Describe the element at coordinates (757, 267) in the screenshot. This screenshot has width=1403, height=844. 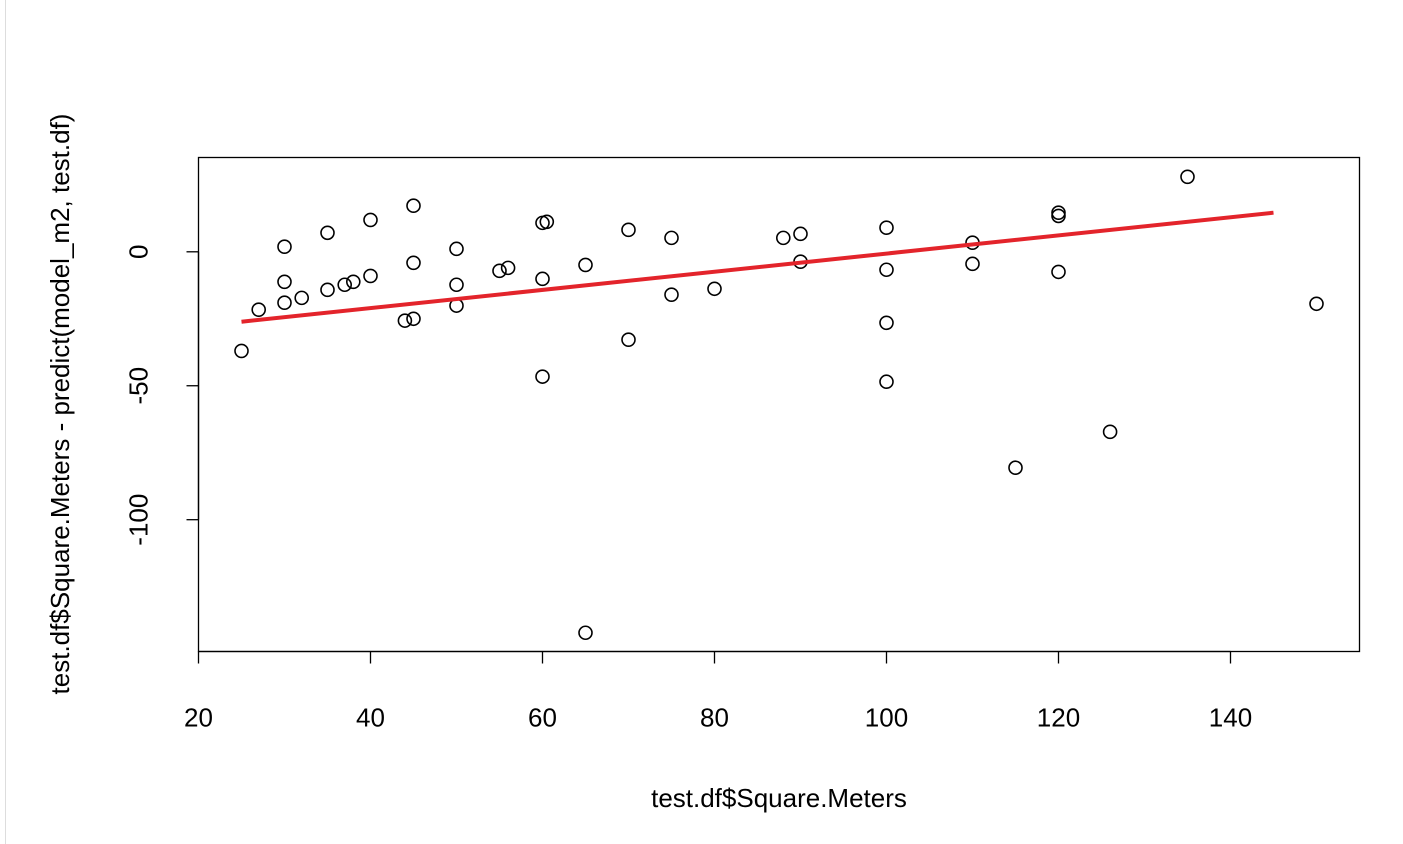
I see `fit-line` at that location.